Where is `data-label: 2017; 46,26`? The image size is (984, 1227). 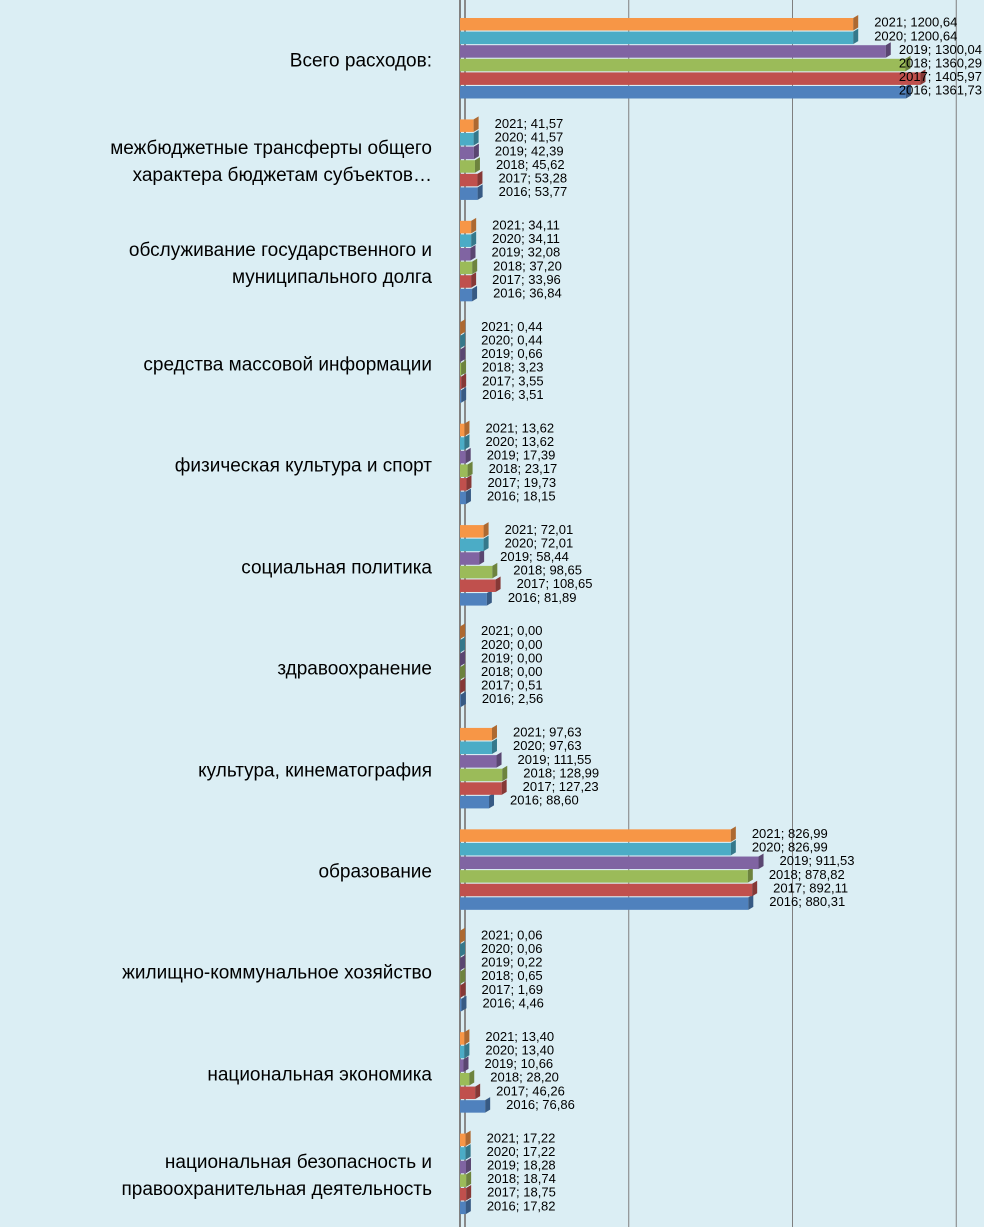
data-label: 2017; 46,26 is located at coordinates (530, 1090).